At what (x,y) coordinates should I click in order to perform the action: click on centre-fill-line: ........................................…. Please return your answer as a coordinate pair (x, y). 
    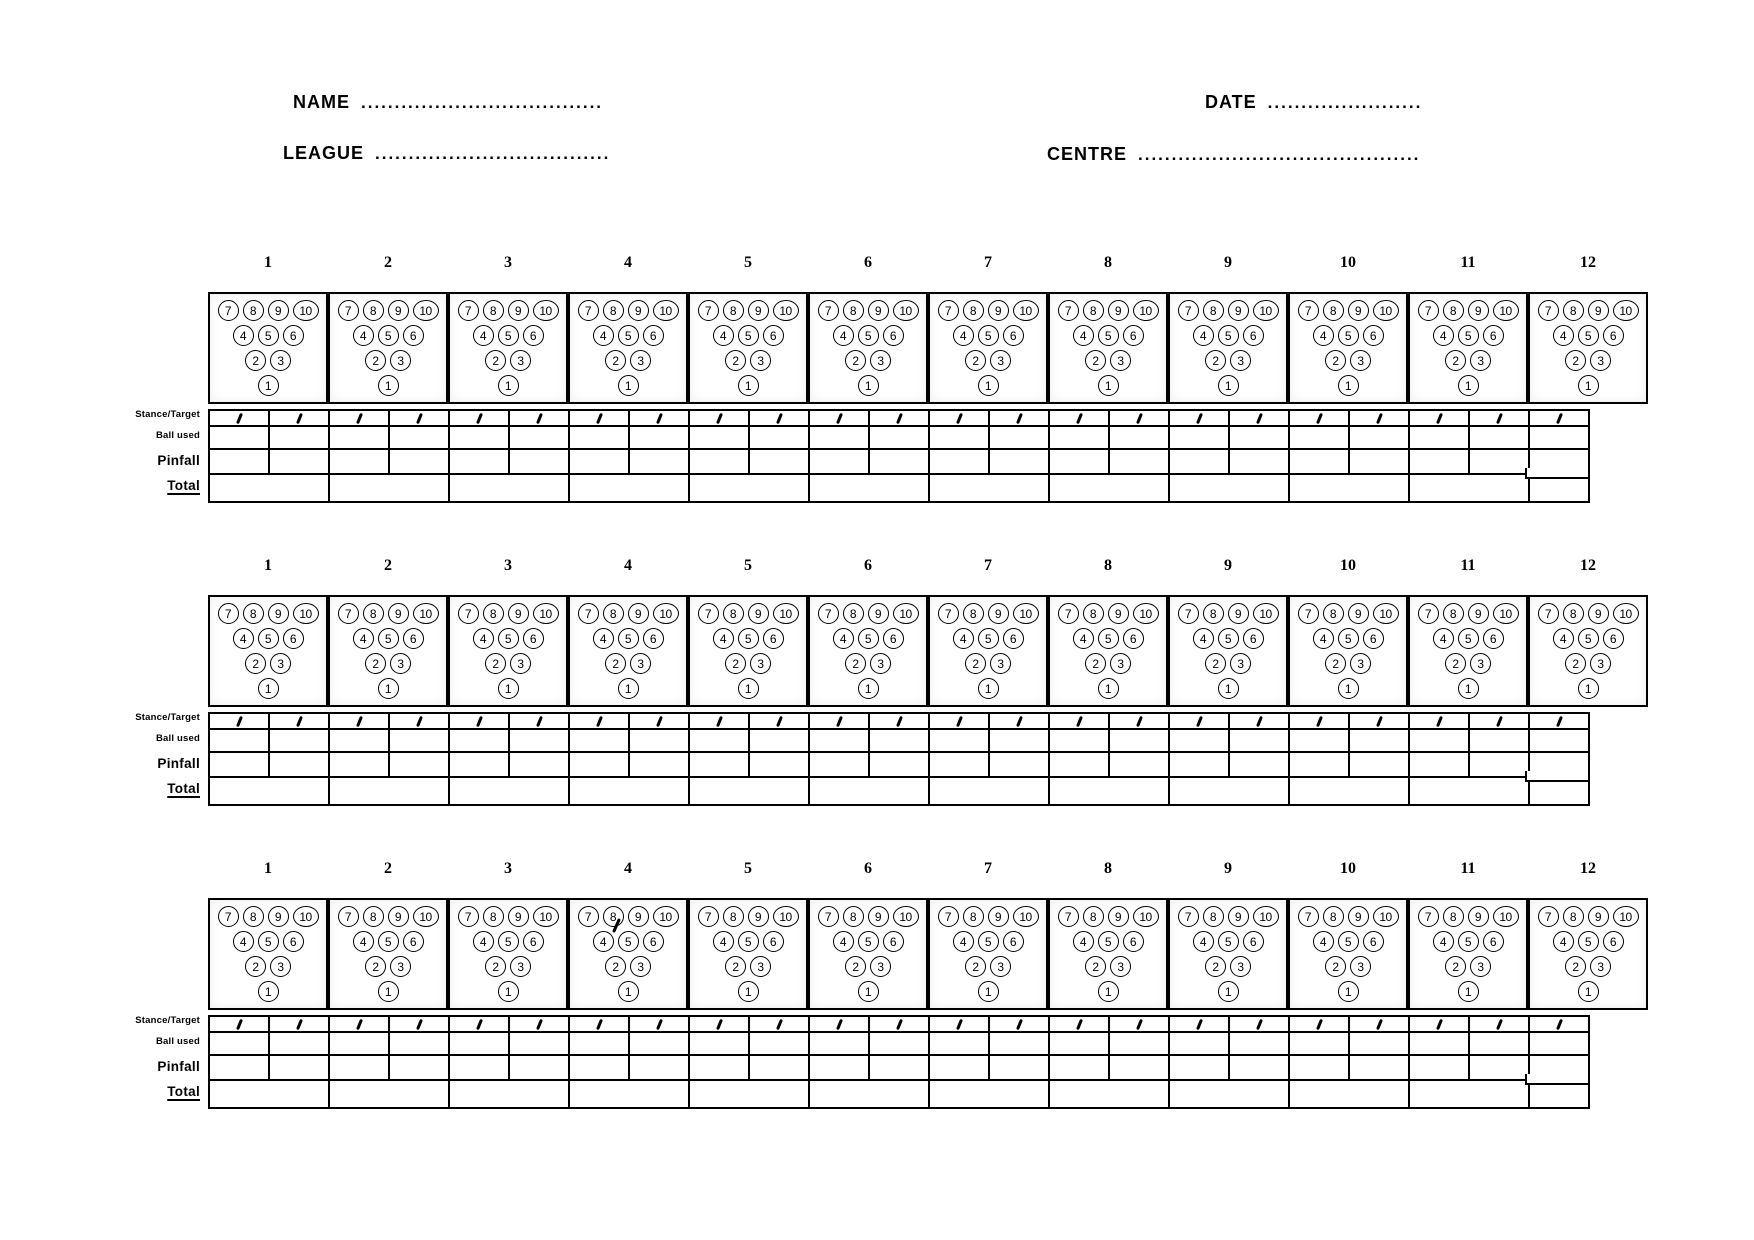
    Looking at the image, I should click on (1279, 154).